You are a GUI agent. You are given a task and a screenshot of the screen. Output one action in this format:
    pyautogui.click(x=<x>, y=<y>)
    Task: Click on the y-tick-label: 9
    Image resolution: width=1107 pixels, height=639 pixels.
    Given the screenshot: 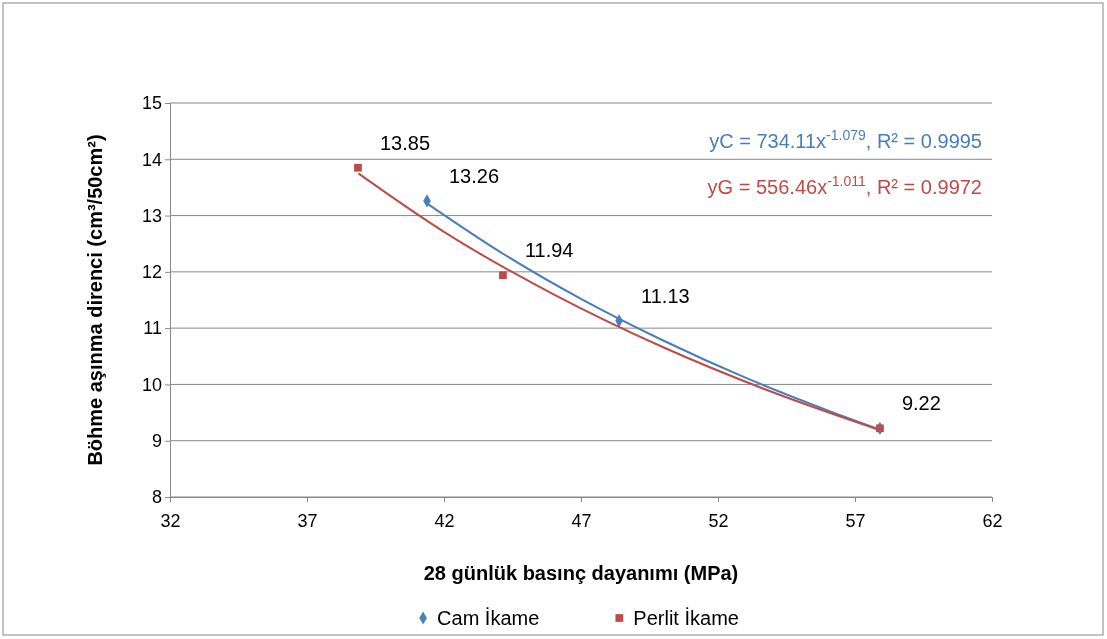 What is the action you would take?
    pyautogui.click(x=156, y=440)
    